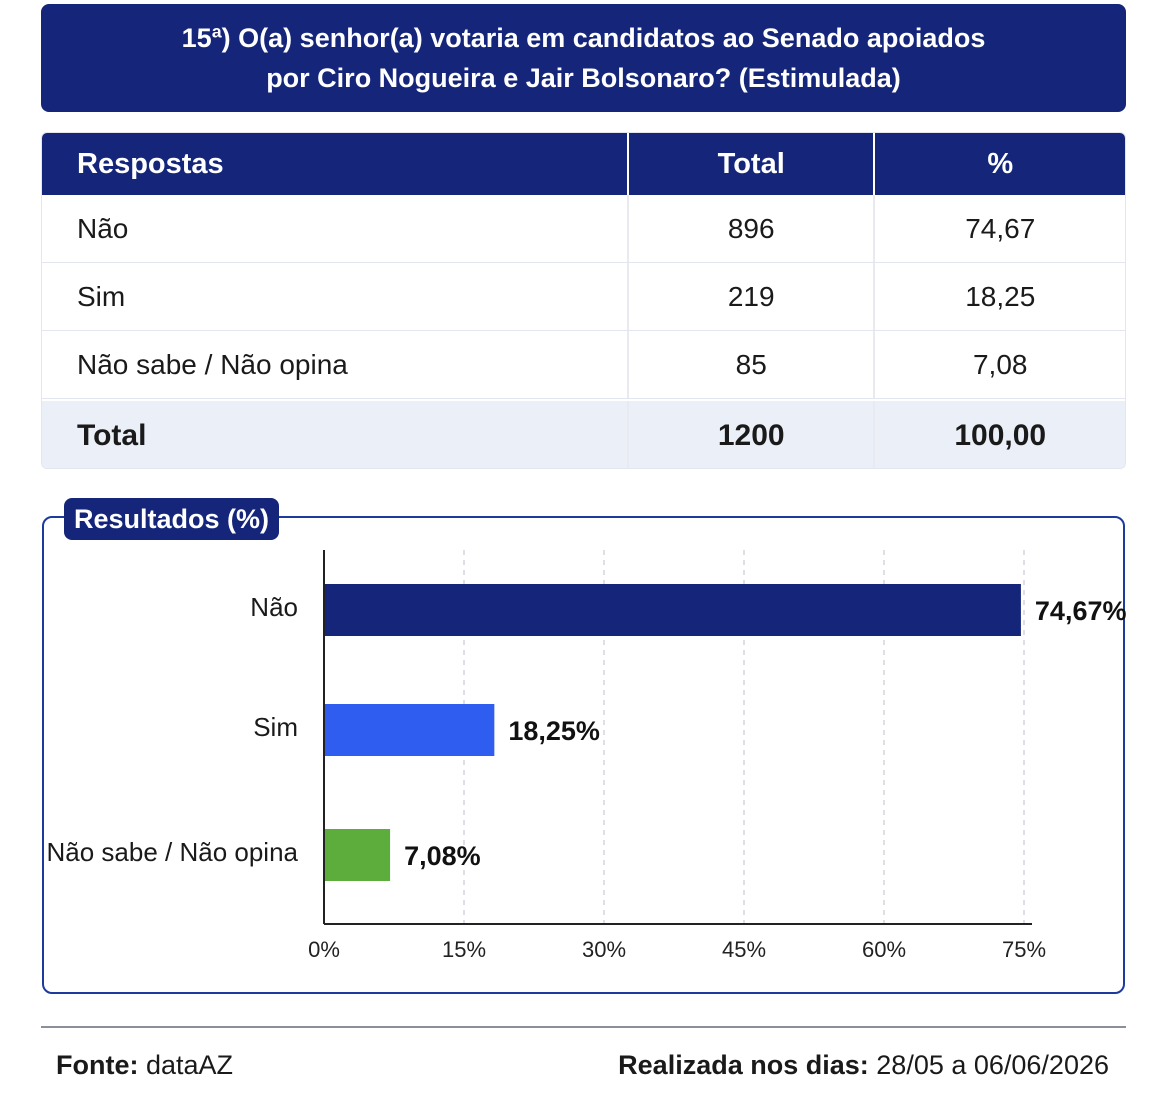  Describe the element at coordinates (335, 296) in the screenshot. I see `row-label: Sim` at that location.